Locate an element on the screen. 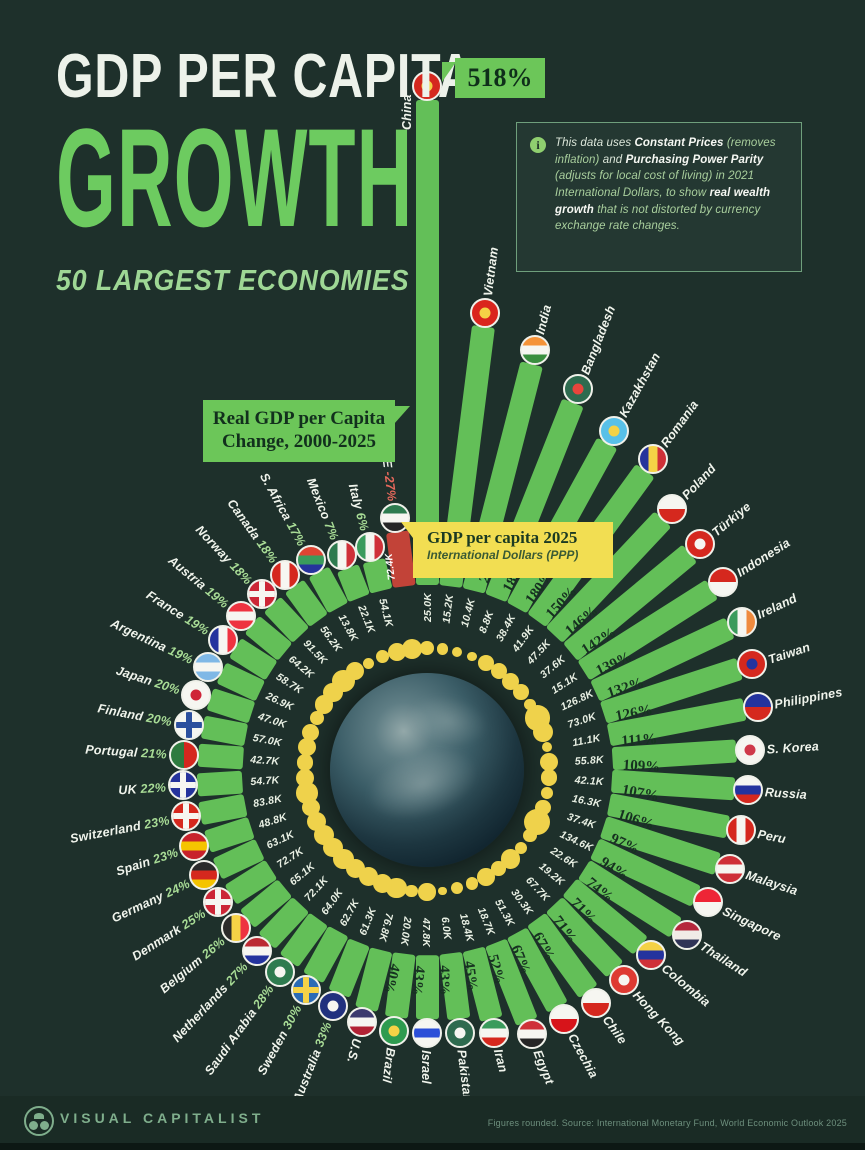  flag-japan-icon is located at coordinates (196, 694).